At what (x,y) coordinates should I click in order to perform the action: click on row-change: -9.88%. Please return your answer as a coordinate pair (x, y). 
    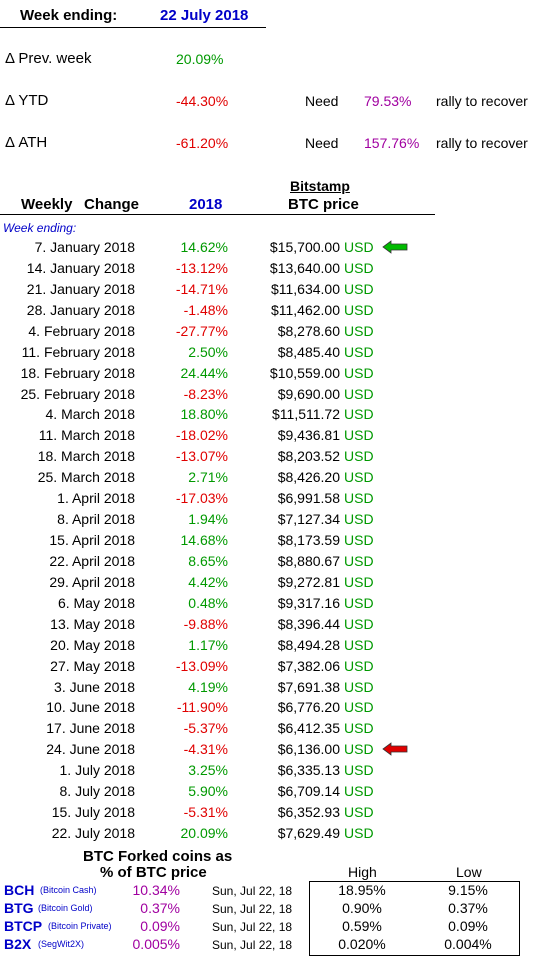
    Looking at the image, I should click on (205, 624).